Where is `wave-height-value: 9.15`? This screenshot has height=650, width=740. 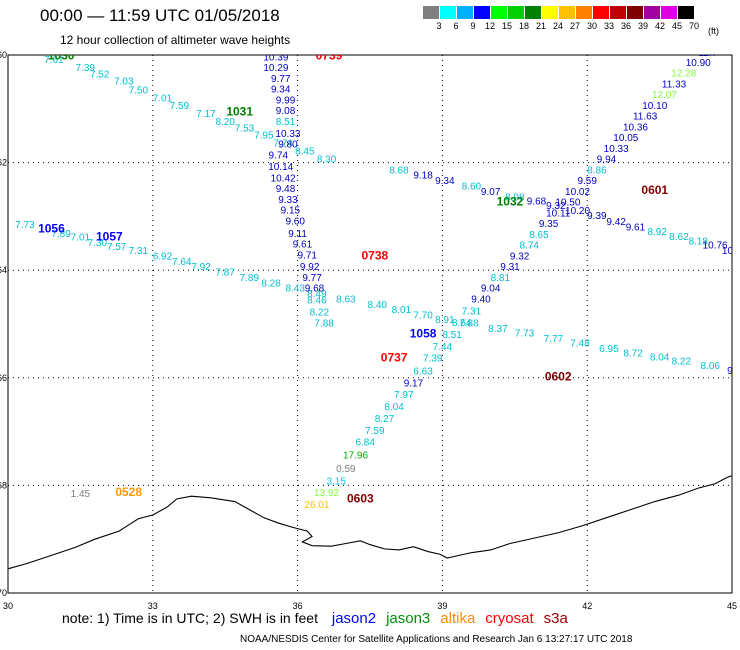 wave-height-value: 9.15 is located at coordinates (291, 211).